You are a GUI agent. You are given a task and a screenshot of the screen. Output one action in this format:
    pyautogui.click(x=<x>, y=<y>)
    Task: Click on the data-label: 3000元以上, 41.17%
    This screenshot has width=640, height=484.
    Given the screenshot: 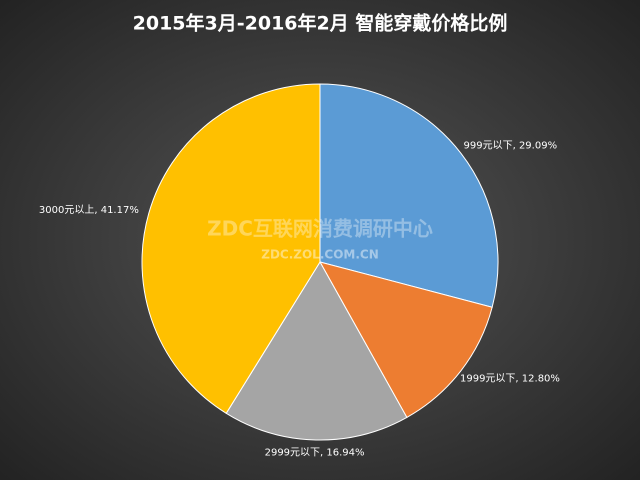 What is the action you would take?
    pyautogui.click(x=89, y=210)
    